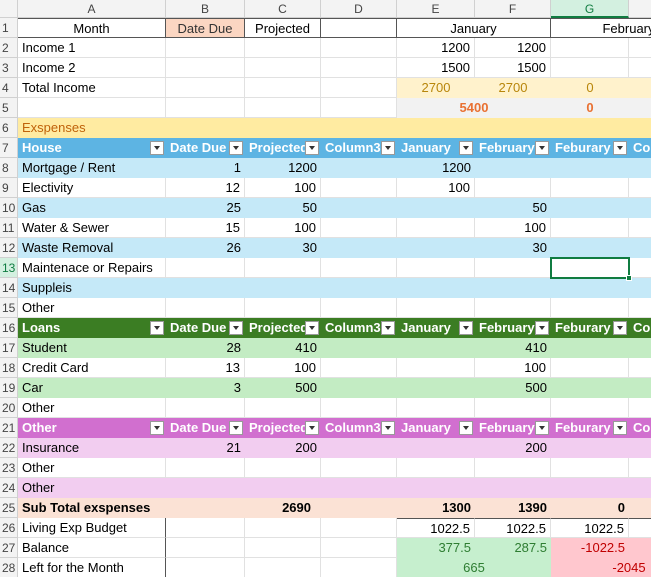 The image size is (651, 577). I want to click on cell: 1500, so click(513, 68).